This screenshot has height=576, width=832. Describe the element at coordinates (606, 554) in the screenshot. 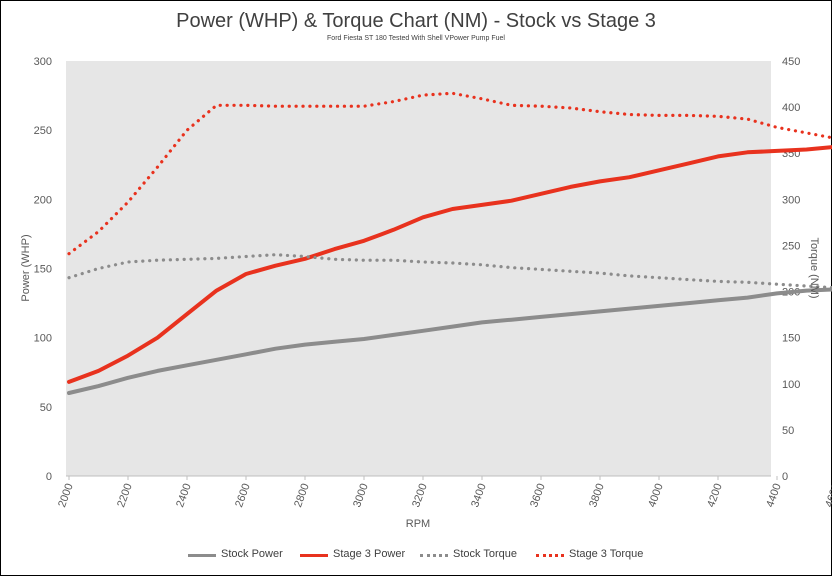

I see `legend-label-stage3-torque: Stage 3 Torque` at that location.